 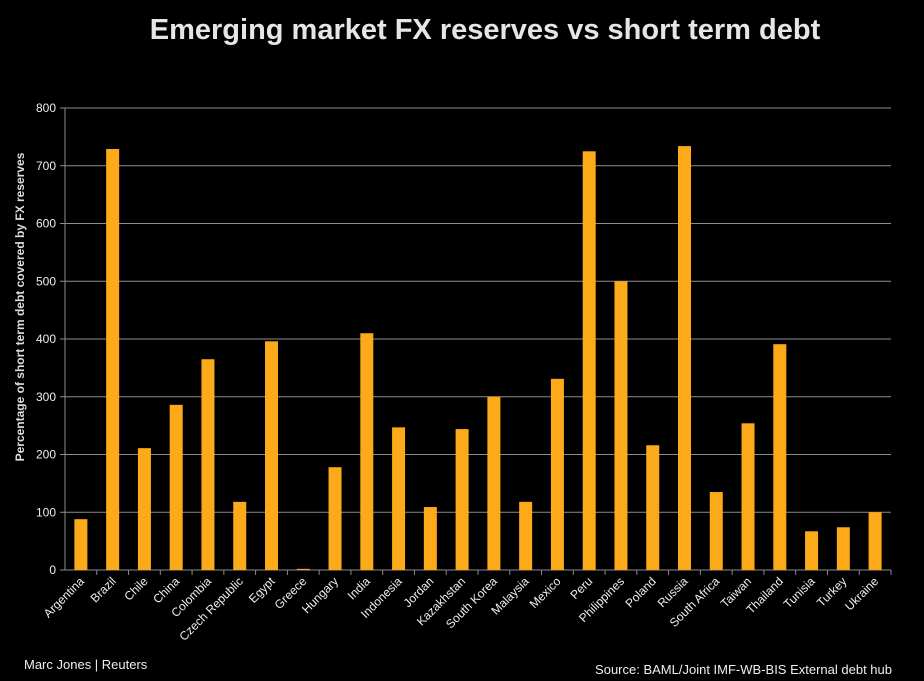 What do you see at coordinates (843, 548) in the screenshot?
I see `bar-turkey` at bounding box center [843, 548].